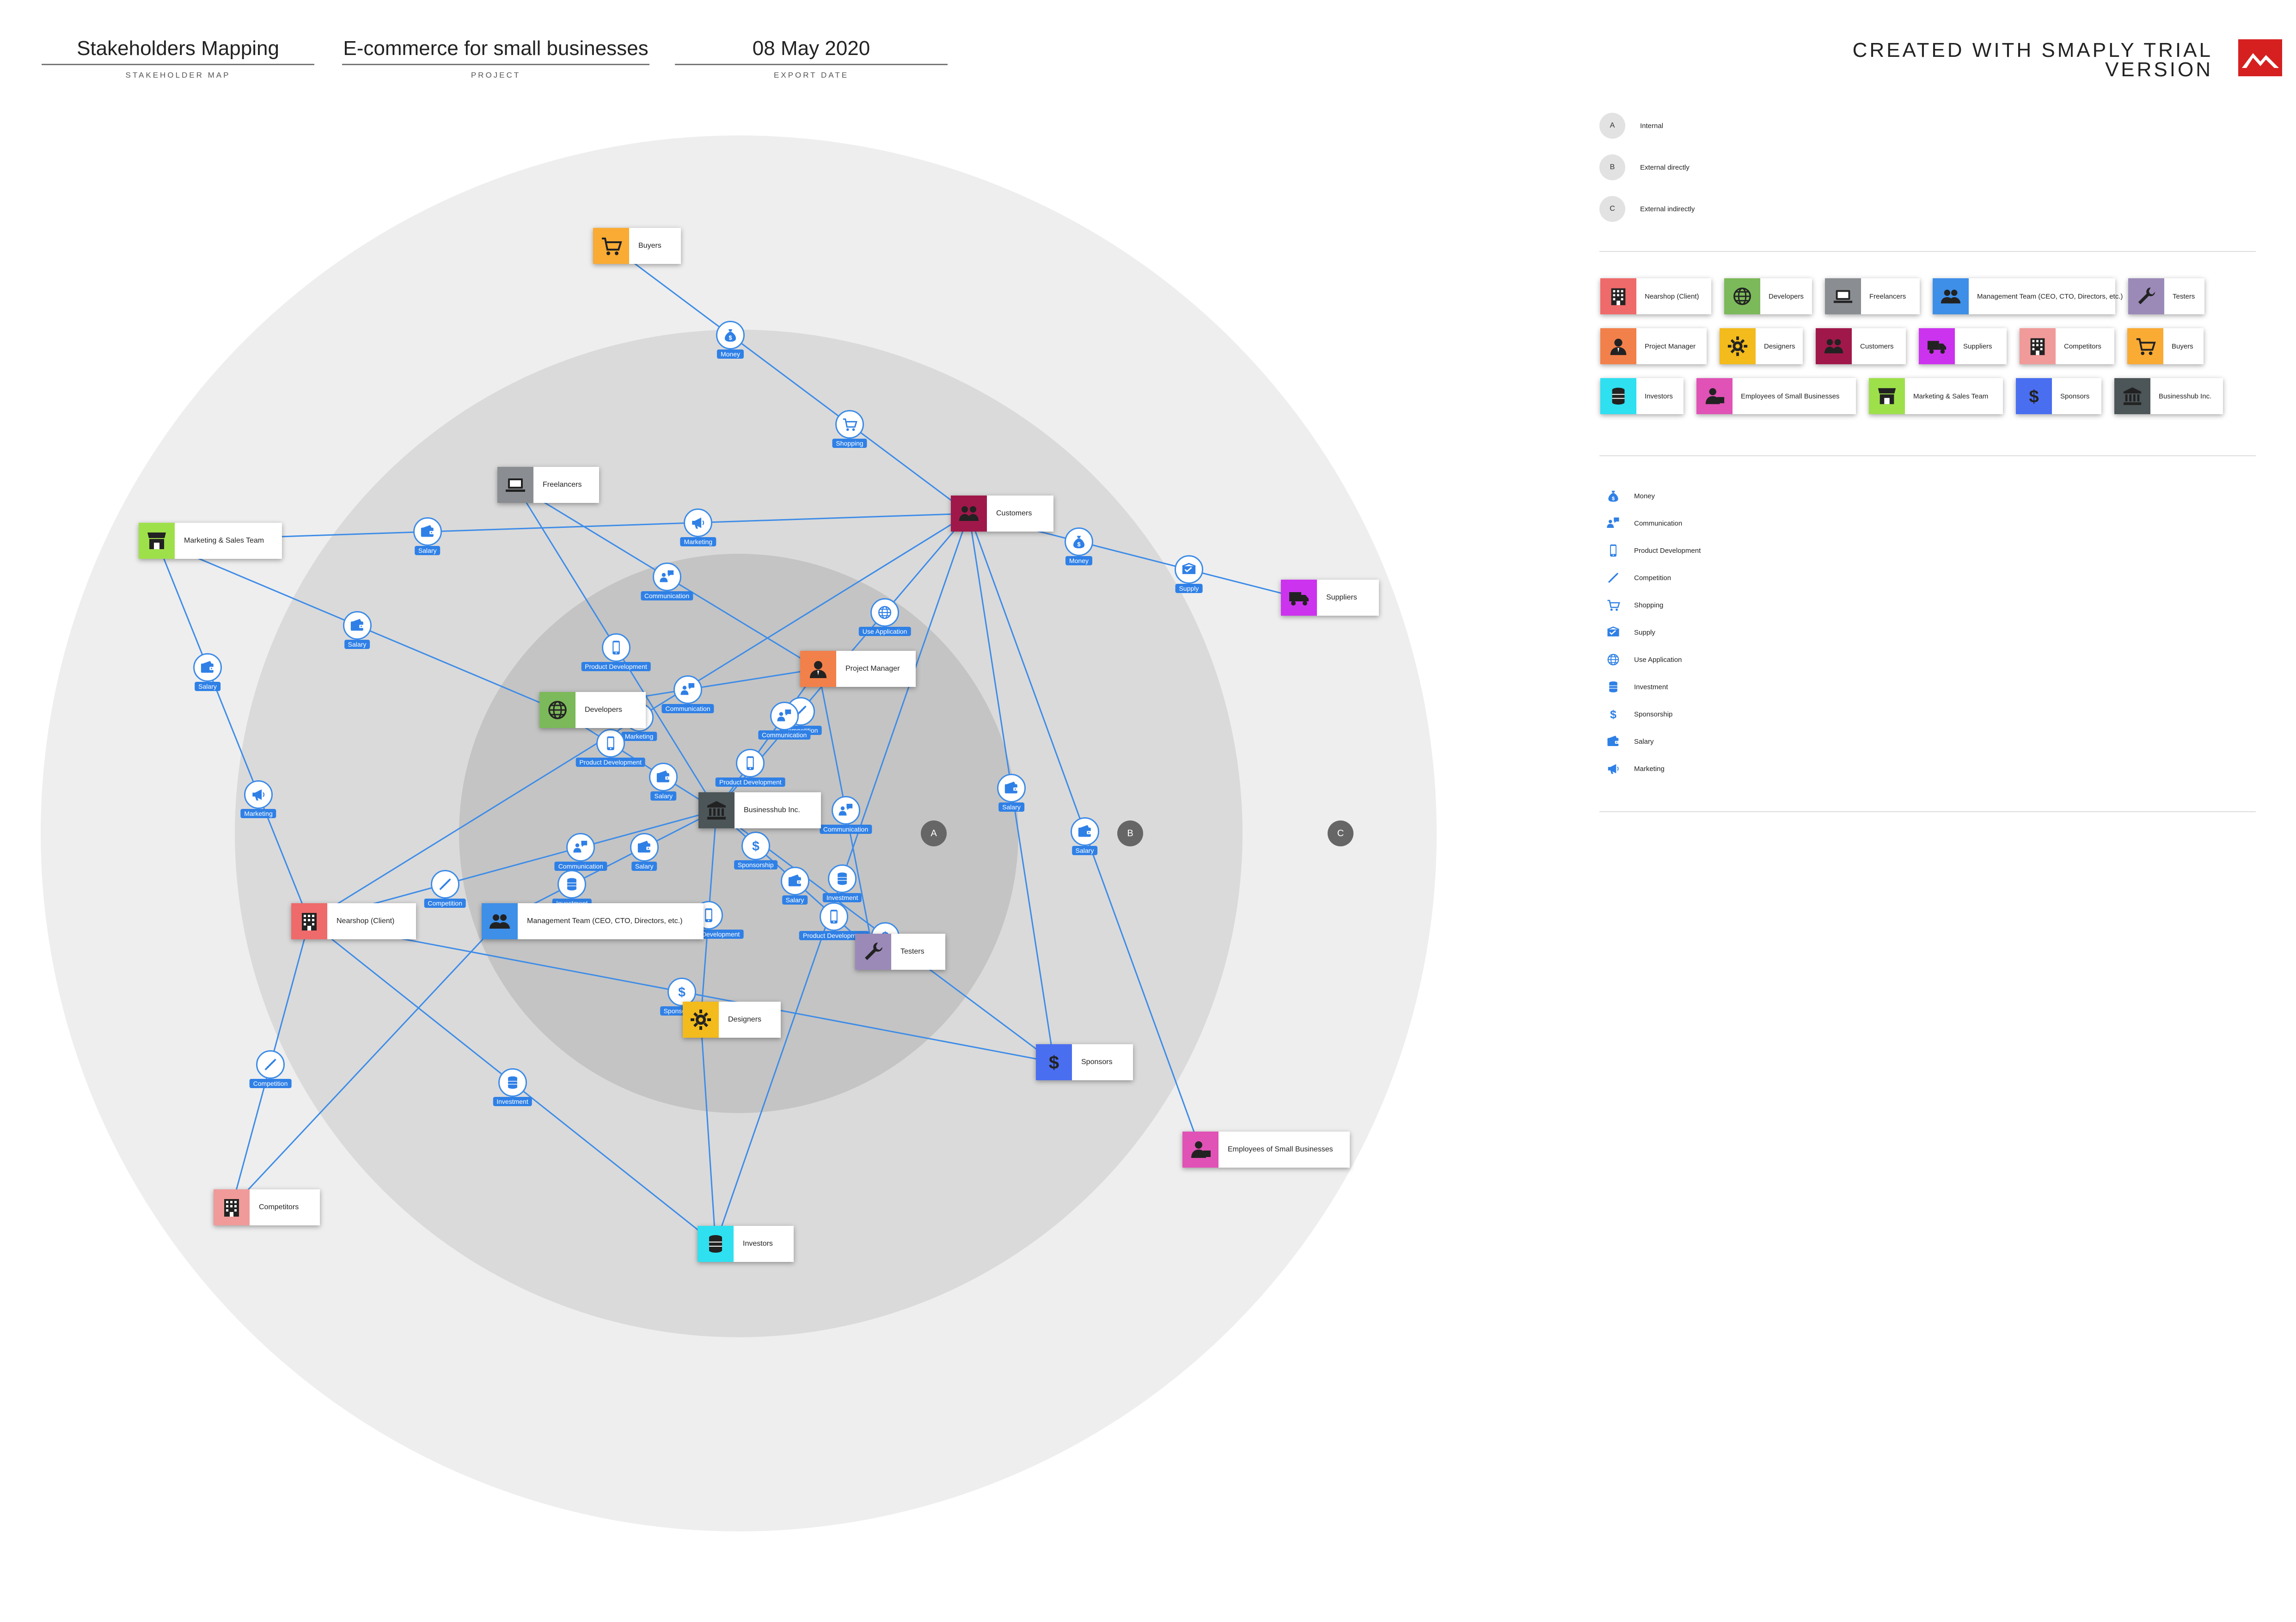 This screenshot has height=1622, width=2296. Describe the element at coordinates (732, 1020) in the screenshot. I see `stakeholder-designers: Designers` at that location.